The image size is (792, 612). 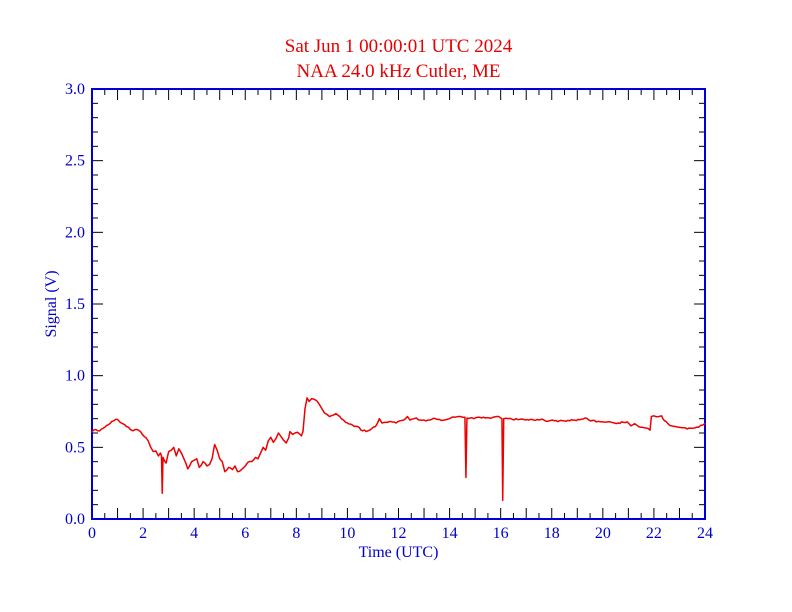 What do you see at coordinates (143, 533) in the screenshot?
I see `x-tick-label: 2` at bounding box center [143, 533].